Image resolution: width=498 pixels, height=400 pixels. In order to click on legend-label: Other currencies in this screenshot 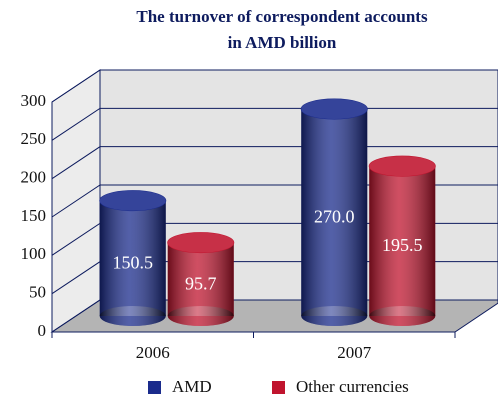, I will do `click(352, 386)`.